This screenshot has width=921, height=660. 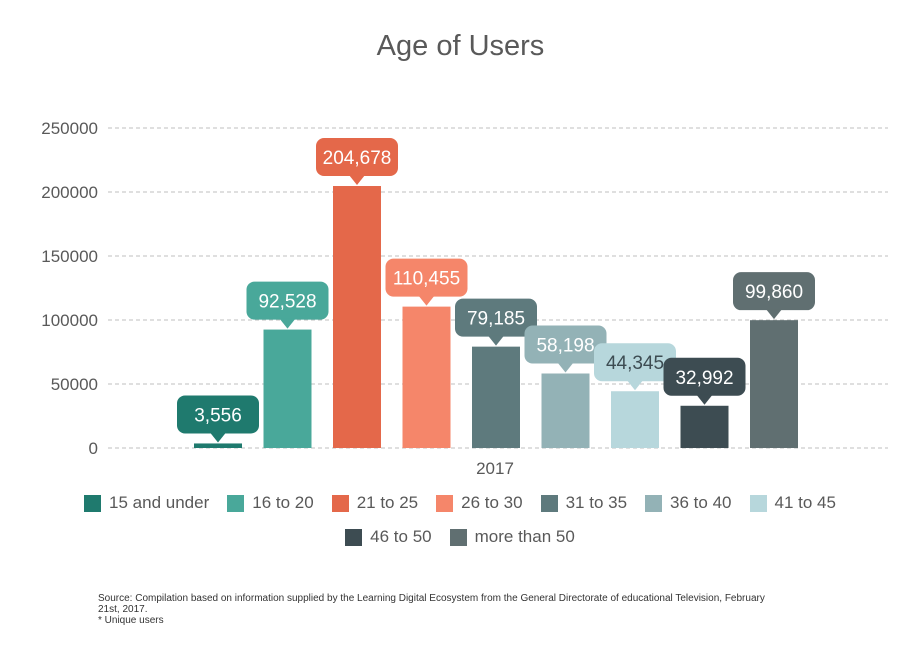 What do you see at coordinates (69, 256) in the screenshot?
I see `y-tick-label: 150000` at bounding box center [69, 256].